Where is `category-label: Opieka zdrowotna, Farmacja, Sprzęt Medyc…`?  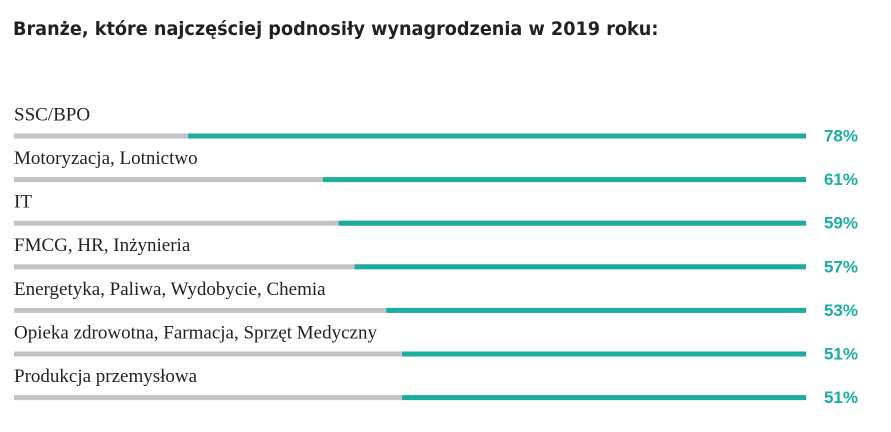 category-label: Opieka zdrowotna, Farmacja, Sprzęt Medyc… is located at coordinates (195, 332).